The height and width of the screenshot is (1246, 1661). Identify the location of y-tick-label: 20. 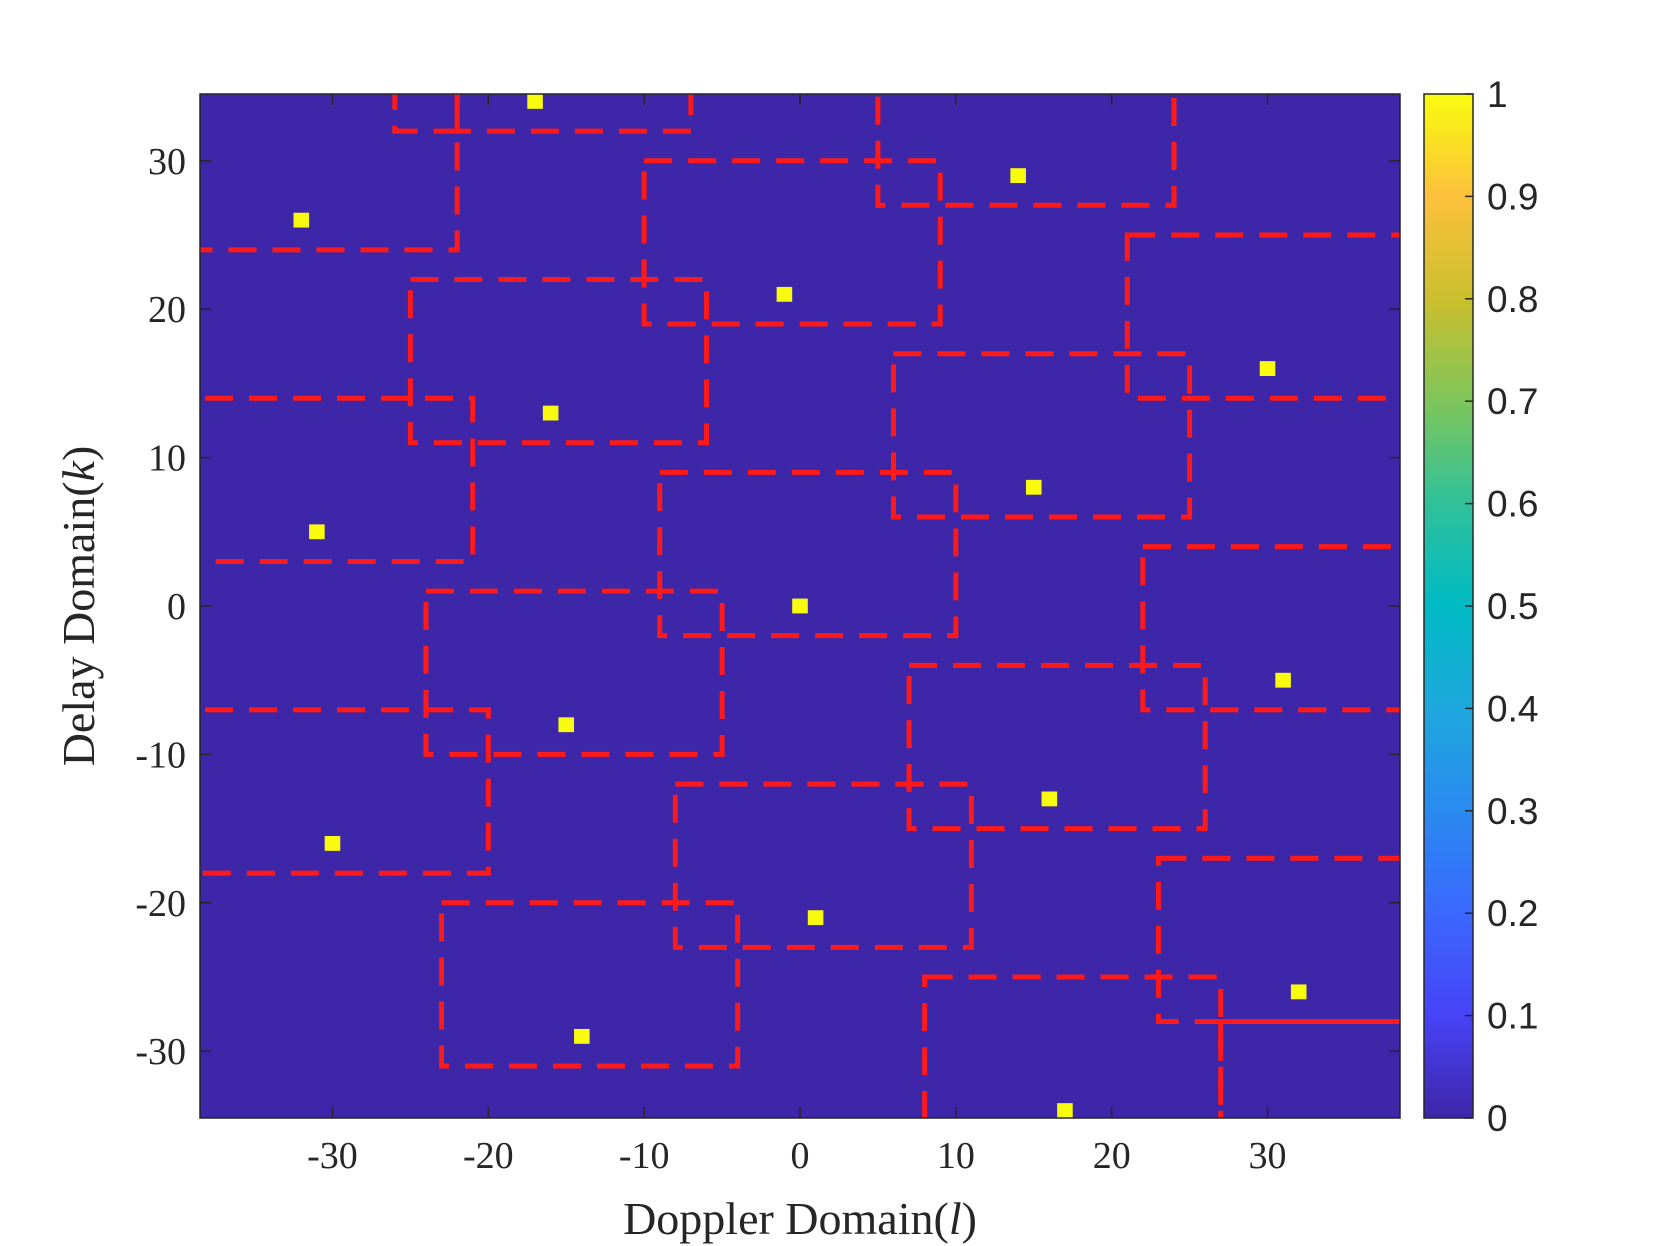
(167, 310).